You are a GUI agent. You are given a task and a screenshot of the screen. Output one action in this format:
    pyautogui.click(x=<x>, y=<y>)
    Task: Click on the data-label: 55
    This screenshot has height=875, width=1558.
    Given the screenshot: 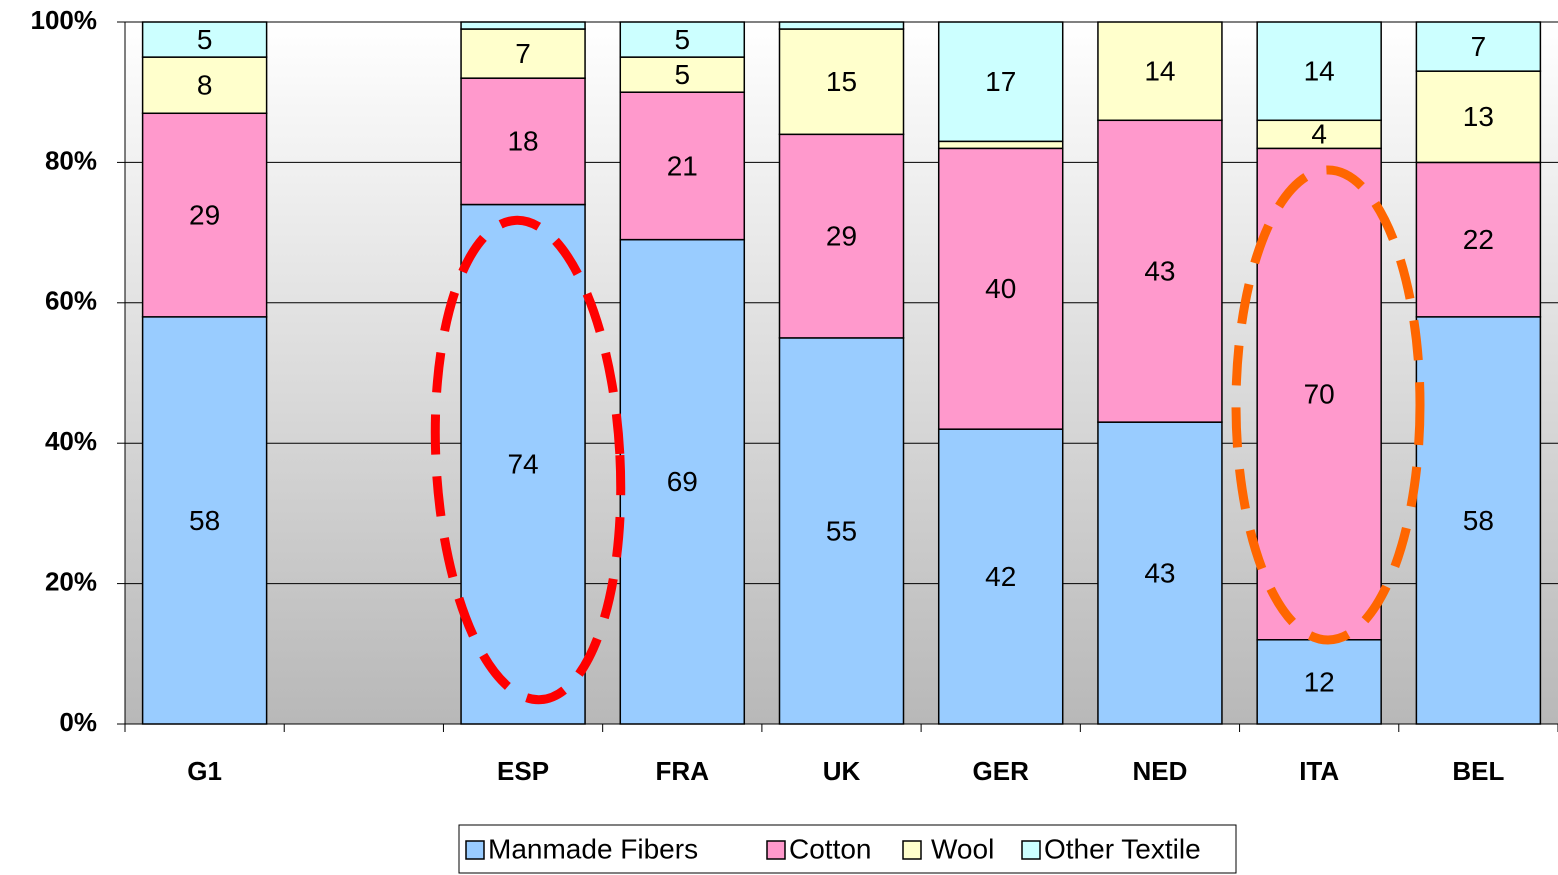 What is the action you would take?
    pyautogui.click(x=841, y=530)
    